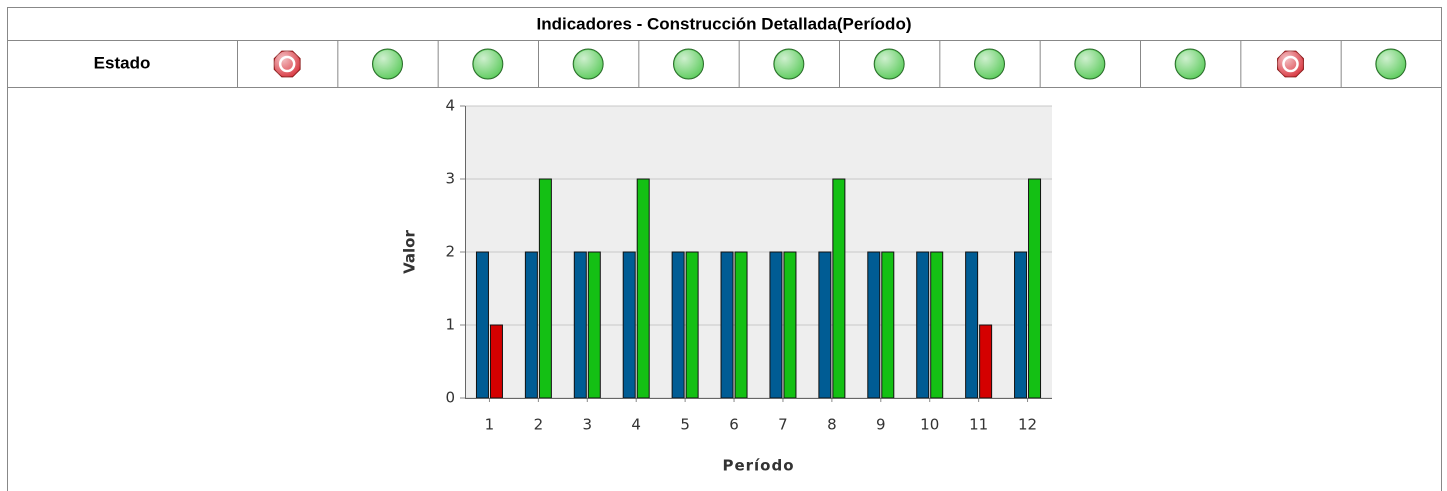  I want to click on x-tick-label: 1, so click(490, 425).